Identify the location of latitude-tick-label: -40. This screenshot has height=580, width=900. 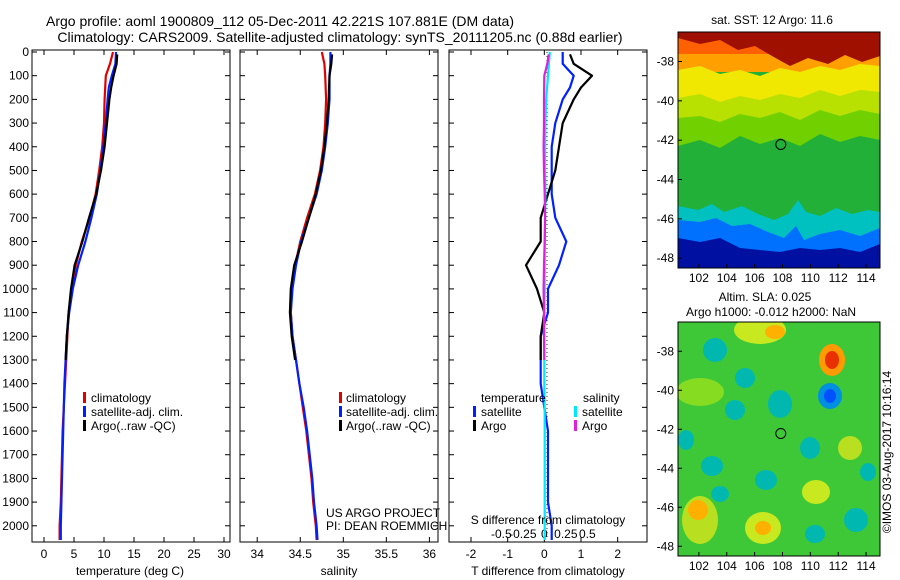
(666, 390).